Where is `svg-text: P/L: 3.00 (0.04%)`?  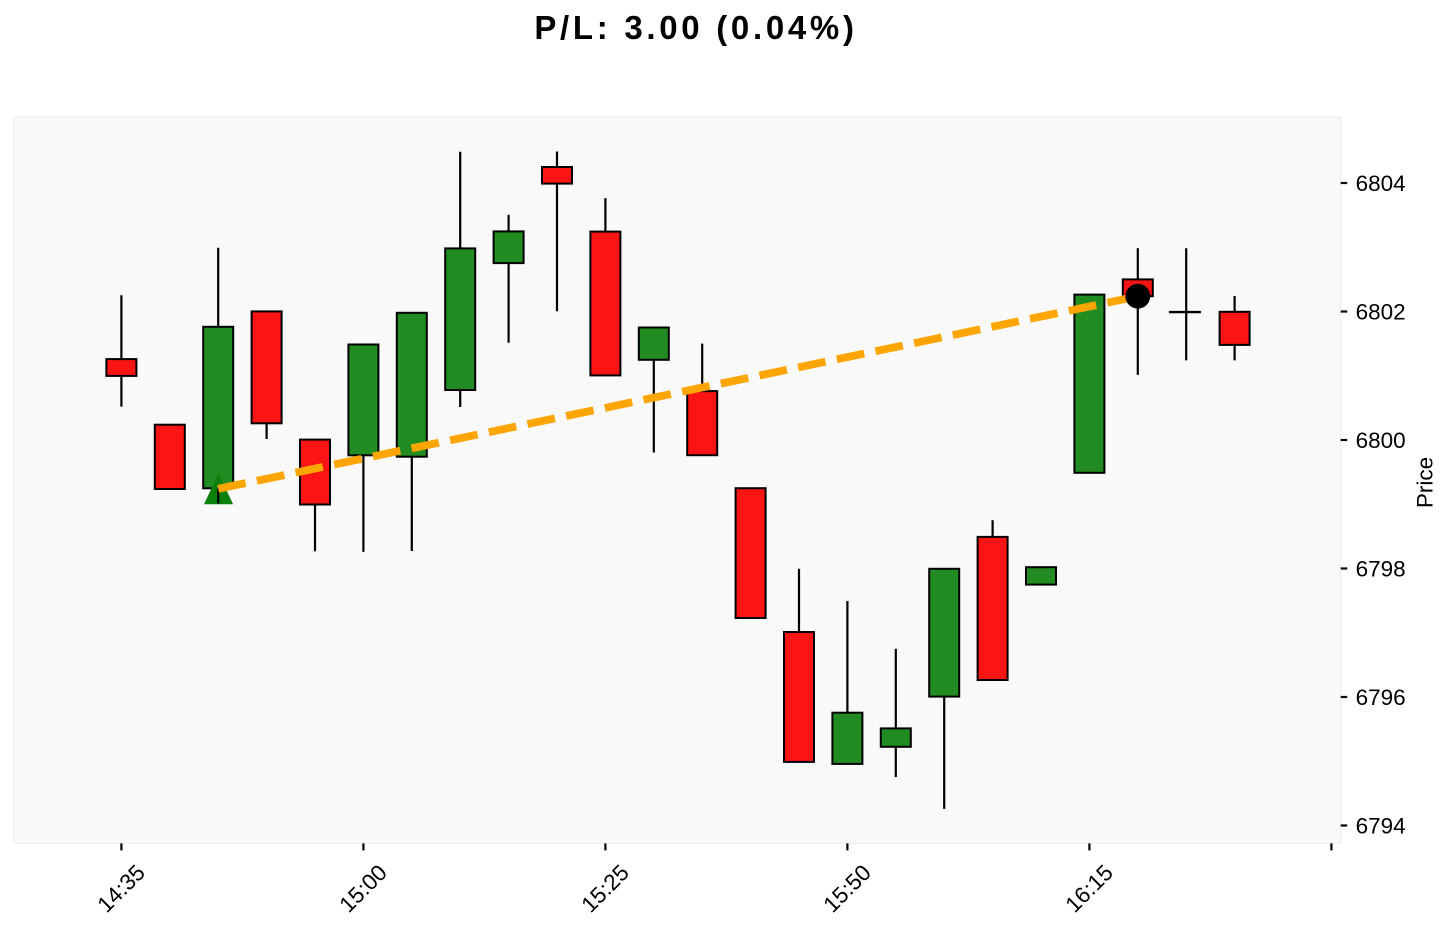 svg-text: P/L: 3.00 (0.04%) is located at coordinates (695, 27).